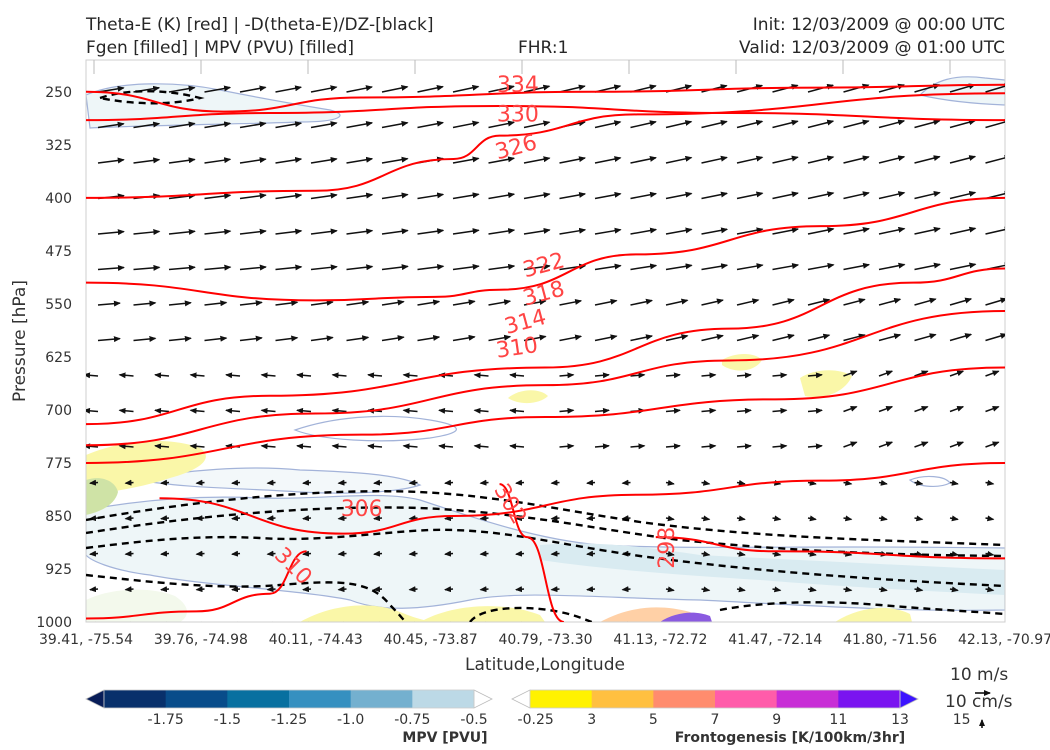 Image resolution: width=1050 pixels, height=750 pixels. I want to click on fgen-left-yellow, so click(146, 467).